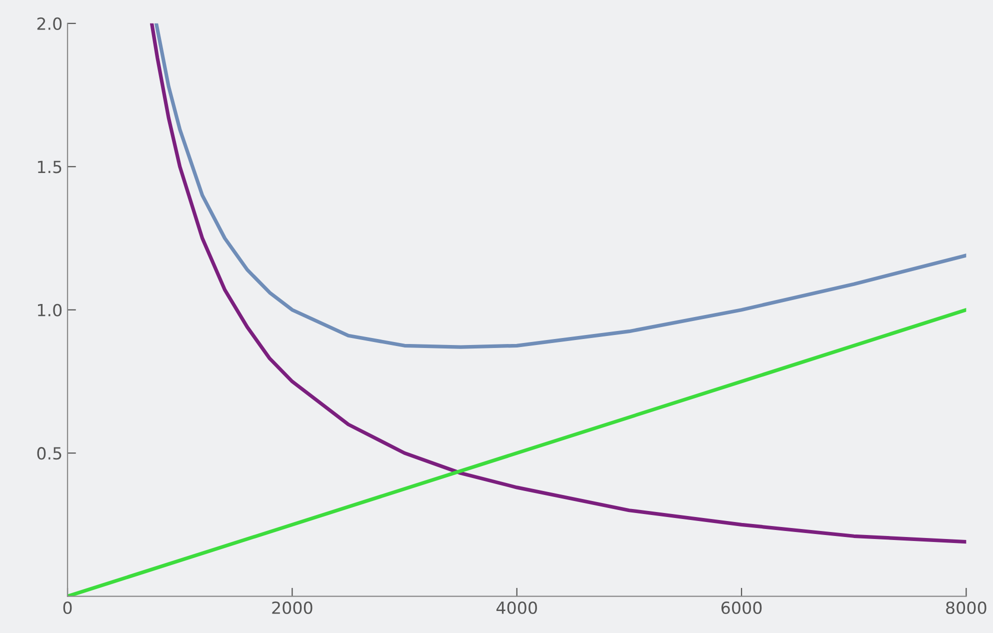 The width and height of the screenshot is (993, 633). I want to click on x-tick-label: 8000, so click(966, 607).